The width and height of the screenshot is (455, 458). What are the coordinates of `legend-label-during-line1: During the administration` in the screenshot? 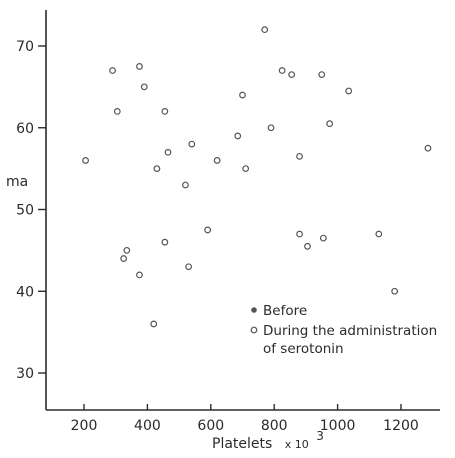 It's located at (350, 331).